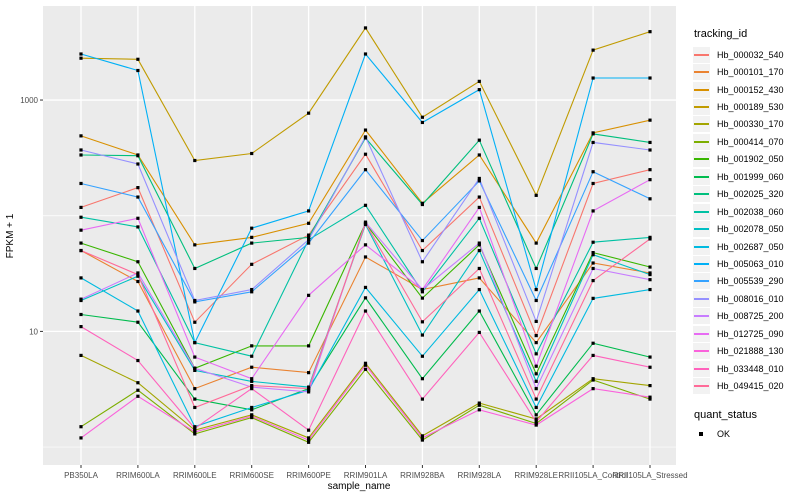 Image resolution: width=800 pixels, height=500 pixels. Describe the element at coordinates (480, 475) in the screenshot. I see `x-tick-label: RRIM928LA` at that location.